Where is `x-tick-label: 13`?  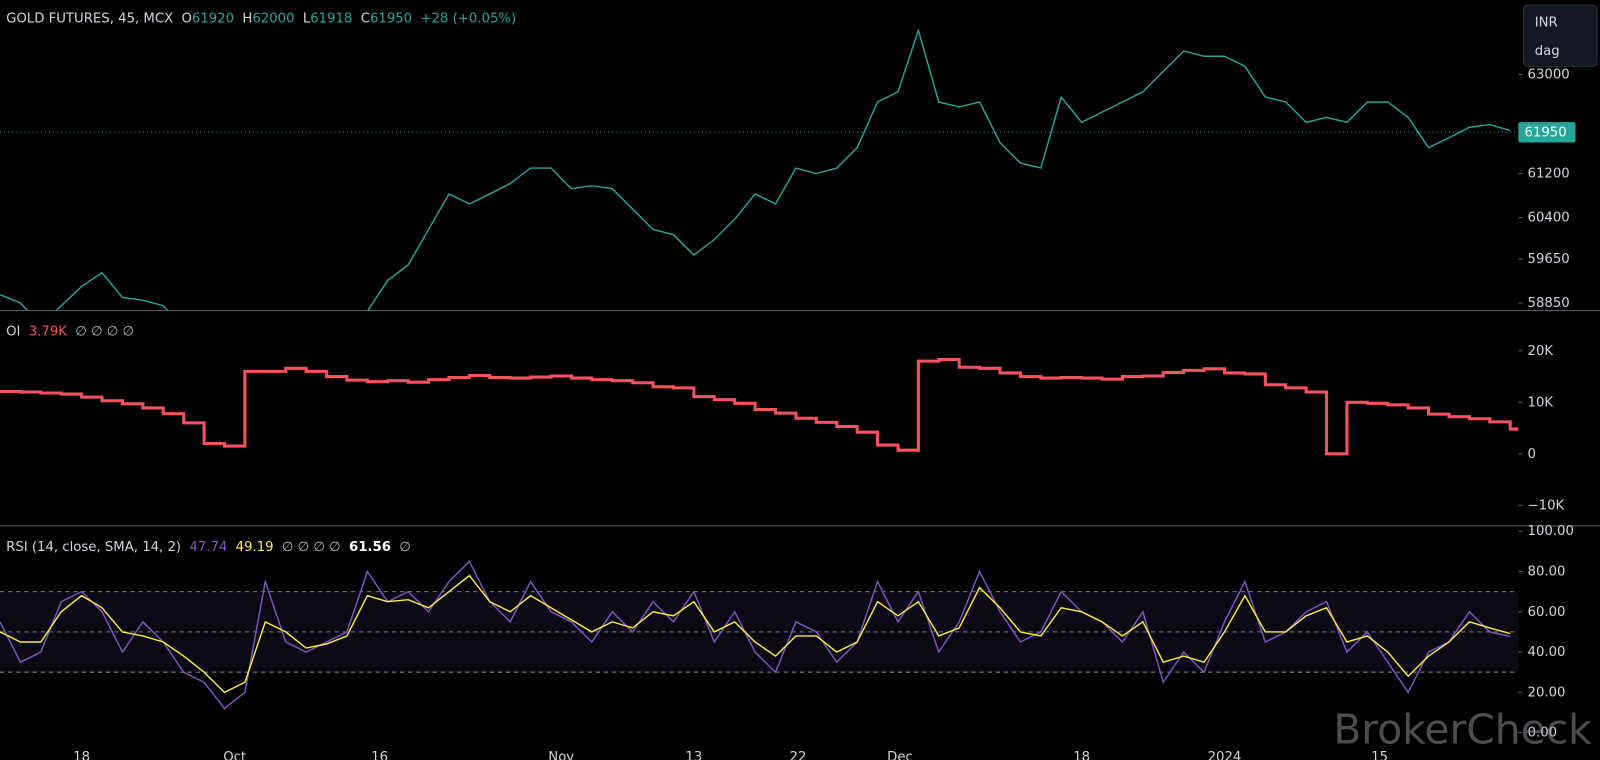
x-tick-label: 13 is located at coordinates (693, 755).